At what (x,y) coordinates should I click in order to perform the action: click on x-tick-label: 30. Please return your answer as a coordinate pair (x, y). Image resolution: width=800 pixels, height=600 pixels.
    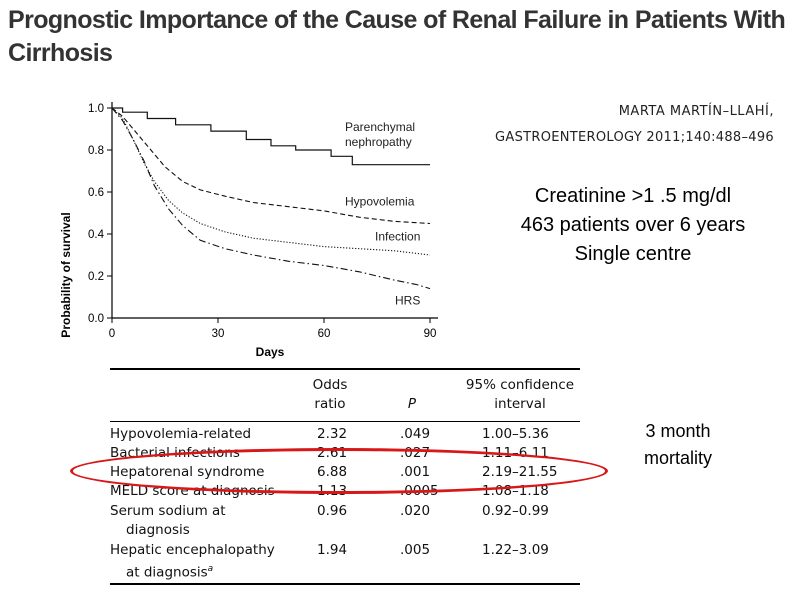
    Looking at the image, I should click on (218, 334).